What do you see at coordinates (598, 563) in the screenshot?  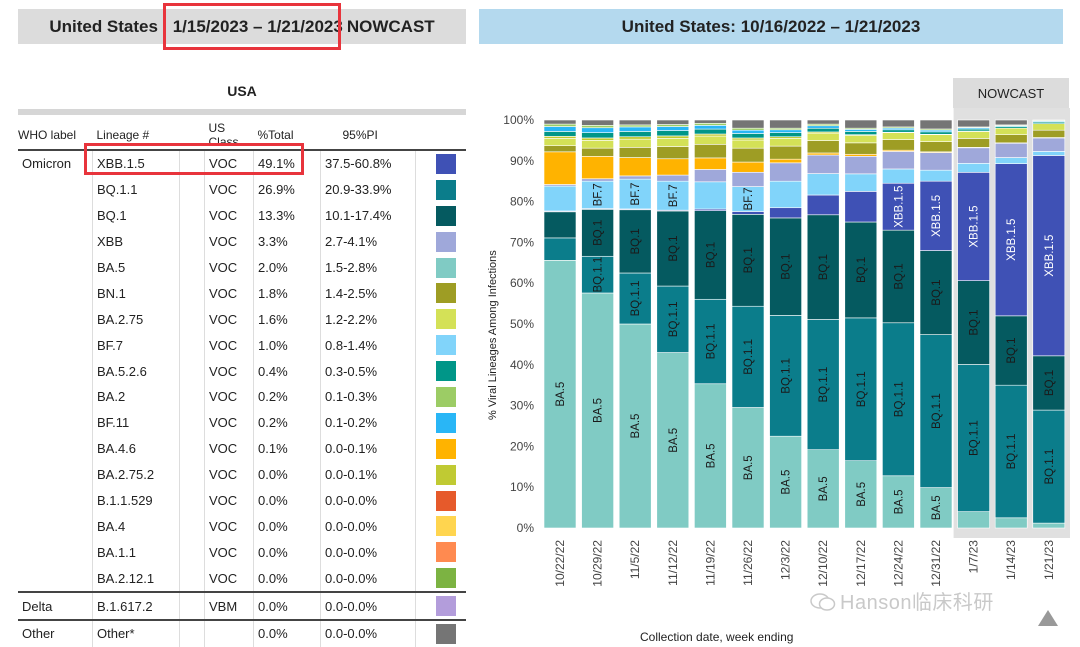 I see `x-tick-label: 10/29/22` at bounding box center [598, 563].